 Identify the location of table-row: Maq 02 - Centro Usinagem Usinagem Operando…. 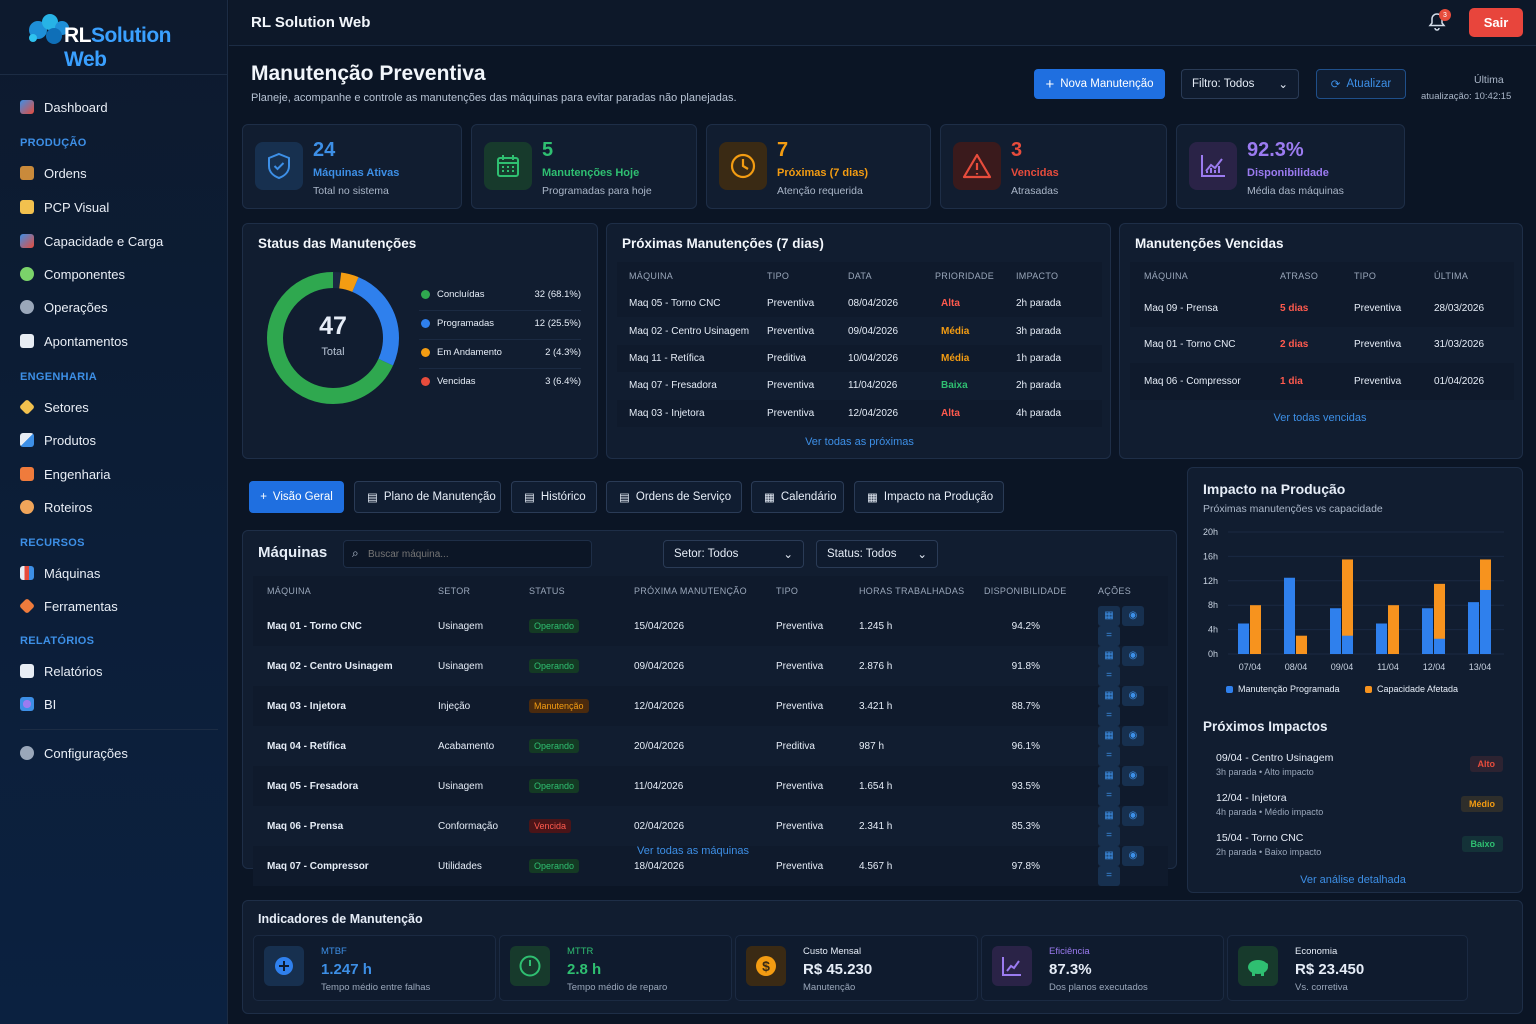
(710, 666).